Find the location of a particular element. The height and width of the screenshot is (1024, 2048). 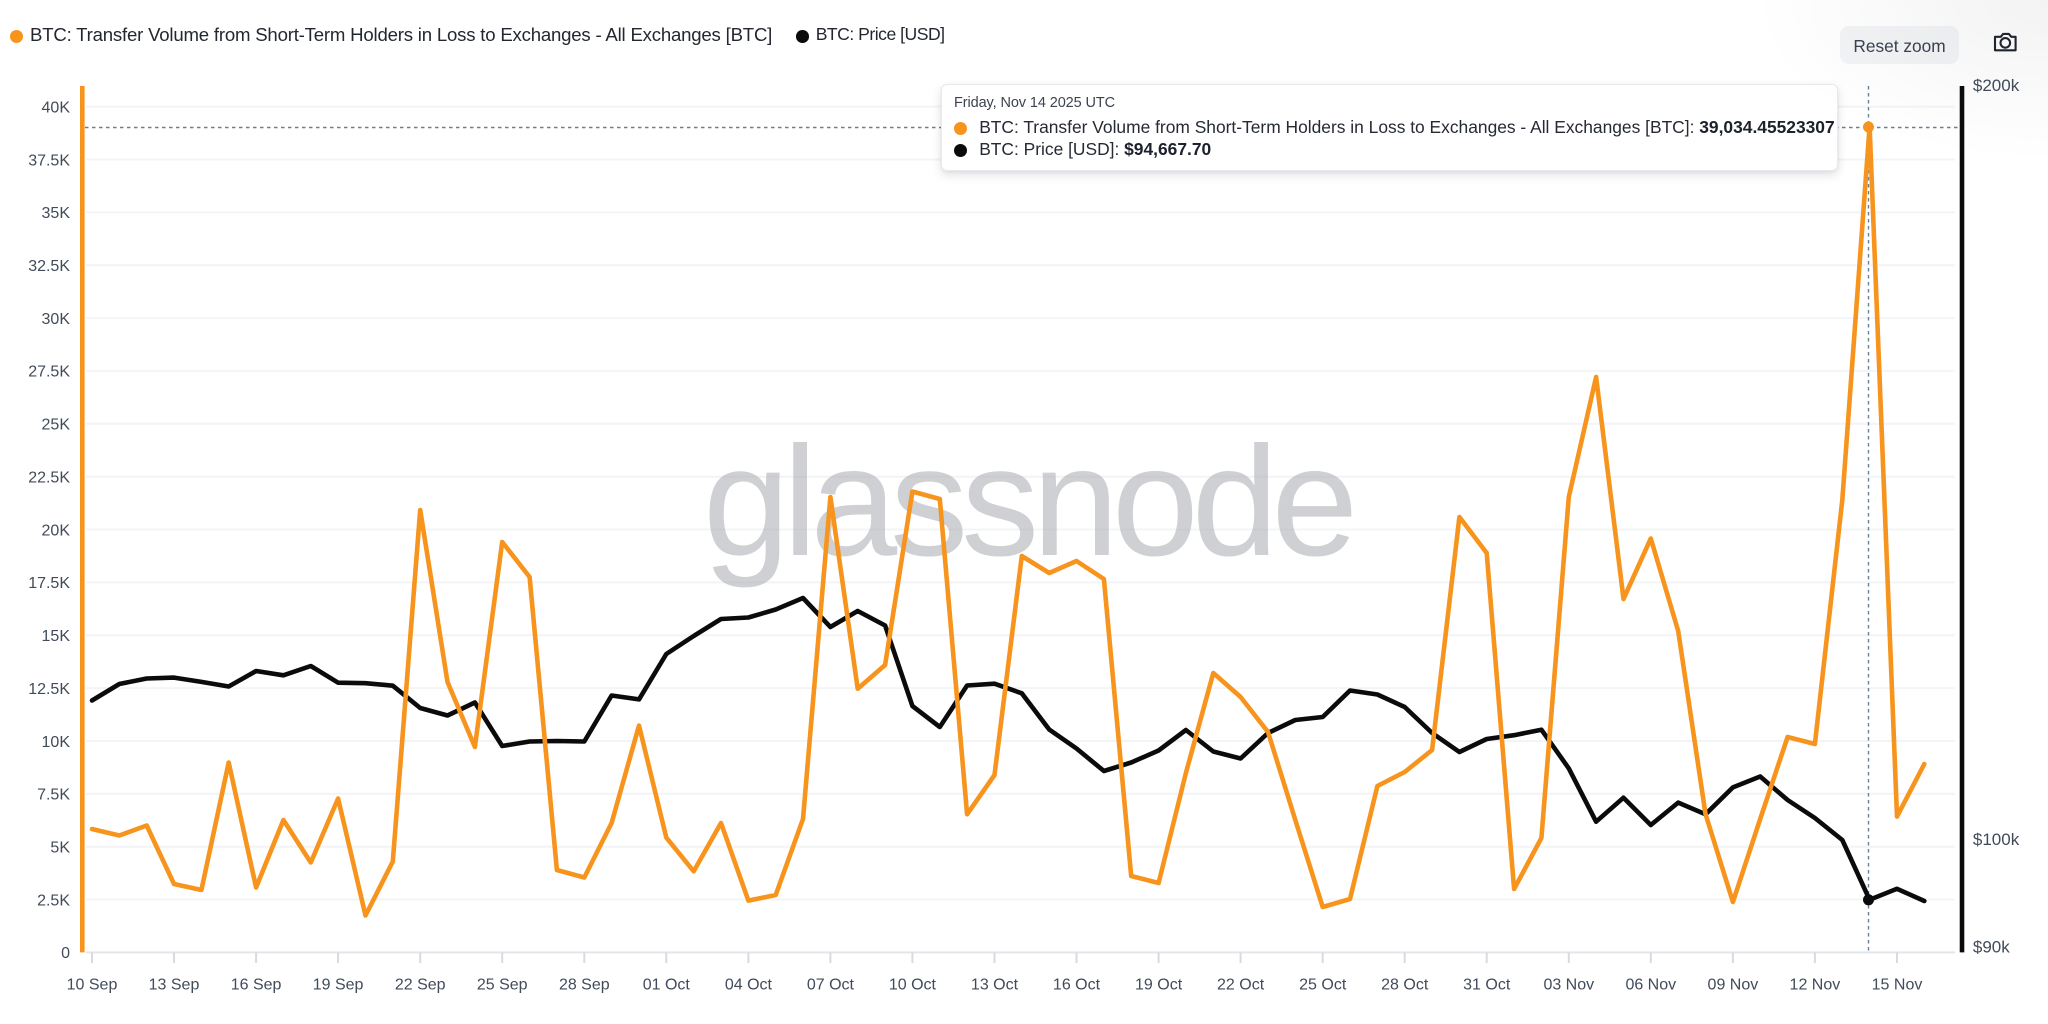

svg-text: 25K is located at coordinates (56, 425).